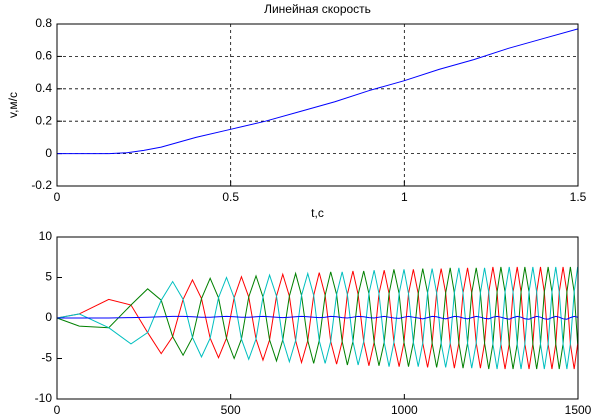 The width and height of the screenshot is (600, 419). What do you see at coordinates (317, 9) in the screenshot?
I see `chart-title: Линейная скорость` at bounding box center [317, 9].